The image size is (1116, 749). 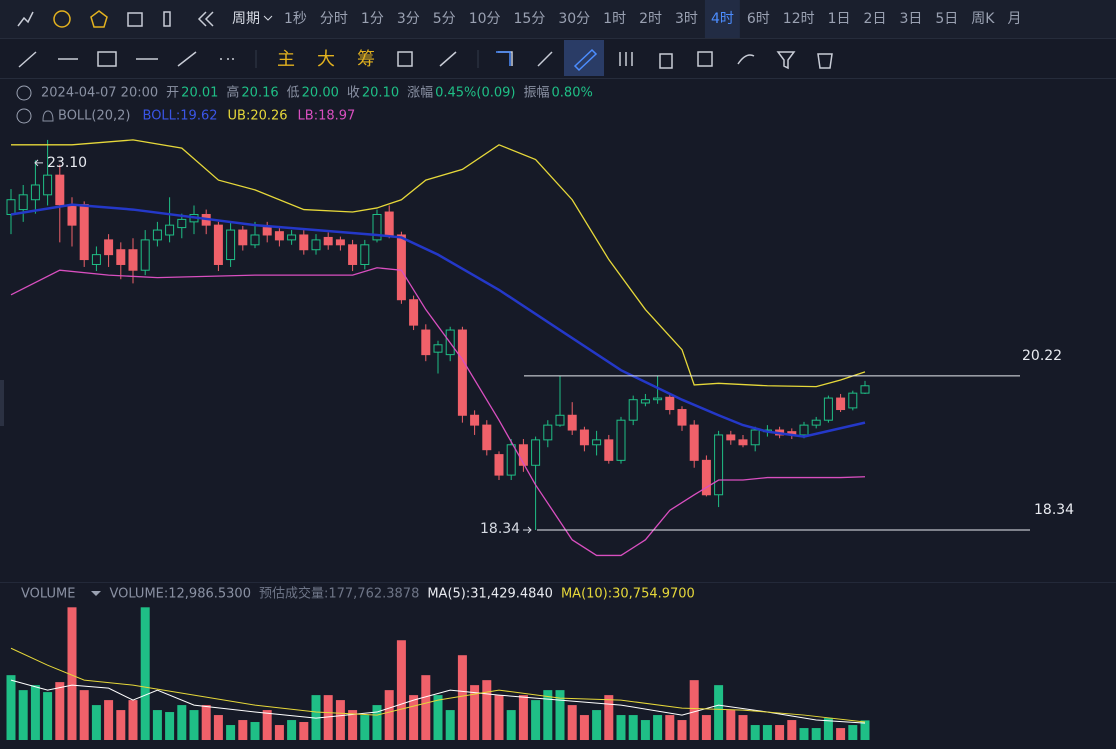 I want to click on period-option: 1时, so click(x=614, y=19).